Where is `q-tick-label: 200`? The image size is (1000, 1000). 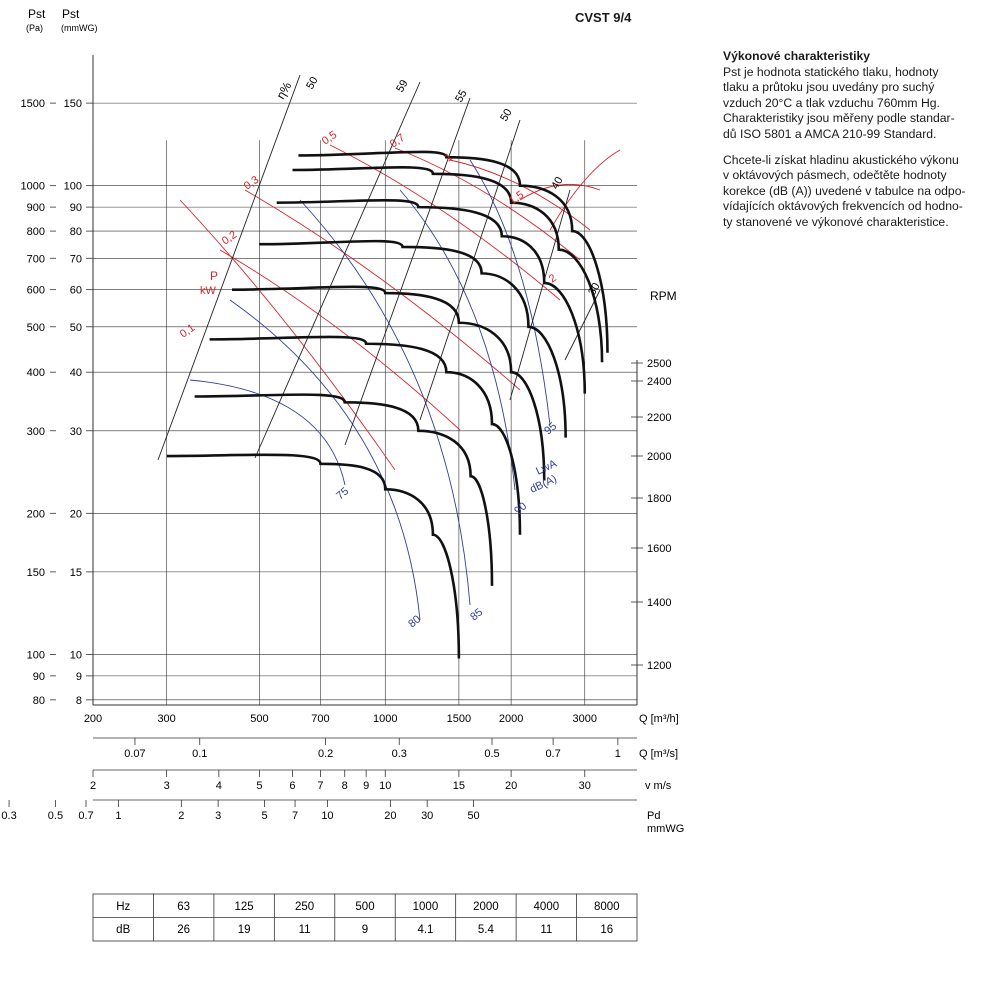
q-tick-label: 200 is located at coordinates (93, 719).